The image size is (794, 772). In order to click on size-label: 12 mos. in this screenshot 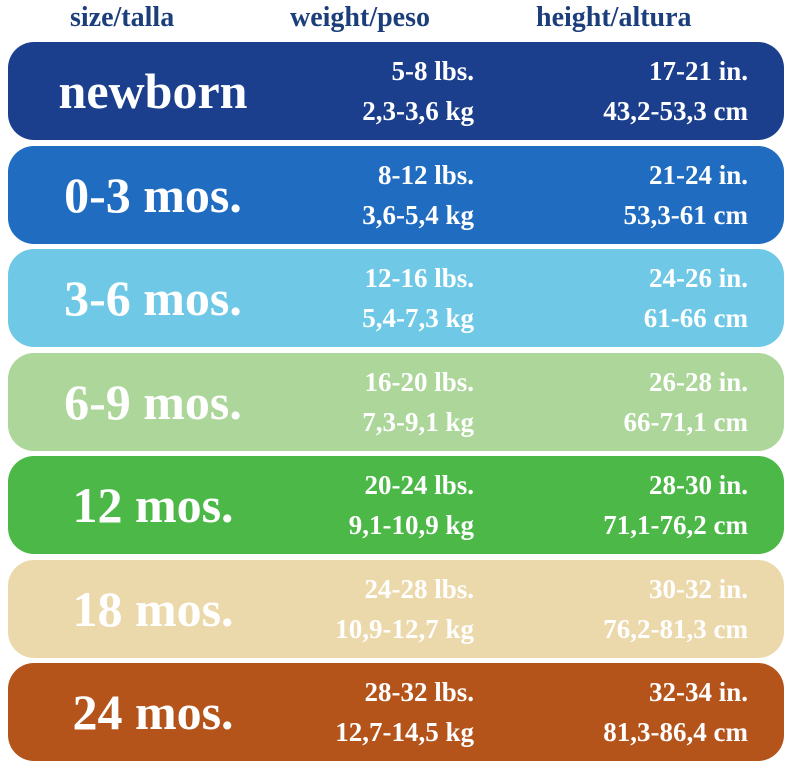, I will do `click(153, 505)`.